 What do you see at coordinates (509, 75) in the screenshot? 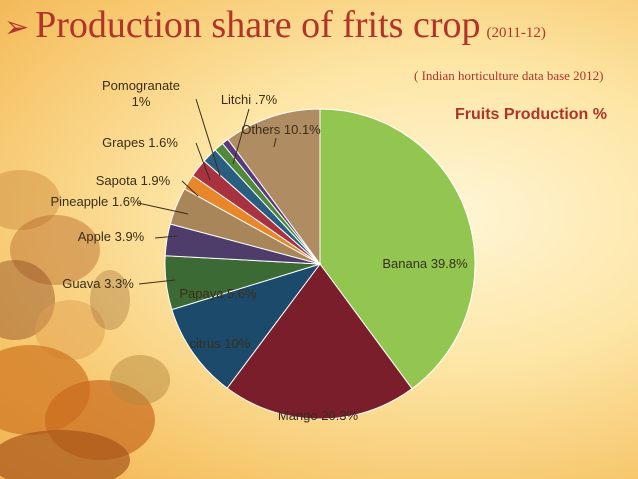
I see `source-note: ( Indian horticulture data base 2012)` at bounding box center [509, 75].